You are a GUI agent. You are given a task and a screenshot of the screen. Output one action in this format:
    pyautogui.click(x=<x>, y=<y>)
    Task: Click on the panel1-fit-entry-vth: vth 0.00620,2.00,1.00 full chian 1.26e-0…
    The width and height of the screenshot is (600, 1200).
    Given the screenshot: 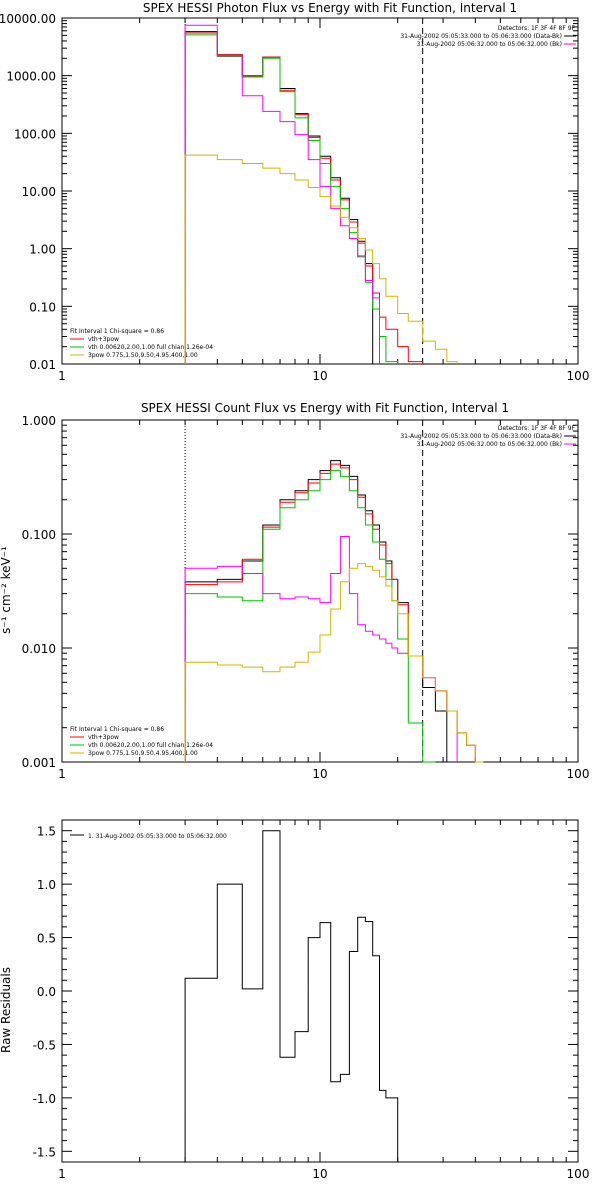 What is the action you would take?
    pyautogui.click(x=150, y=347)
    